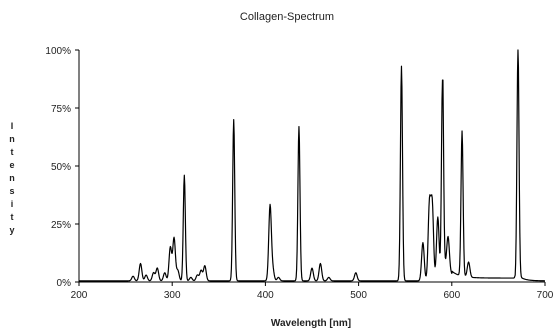  I want to click on y-axis-ticks: 0% 25% 50% 75% 100%, so click(62, 167).